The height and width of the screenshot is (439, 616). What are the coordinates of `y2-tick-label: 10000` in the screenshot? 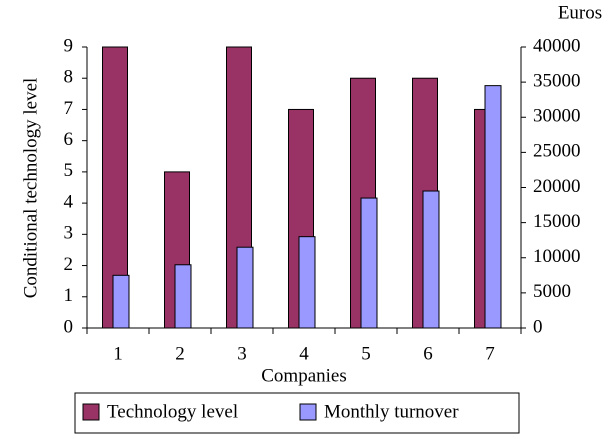 It's located at (557, 256).